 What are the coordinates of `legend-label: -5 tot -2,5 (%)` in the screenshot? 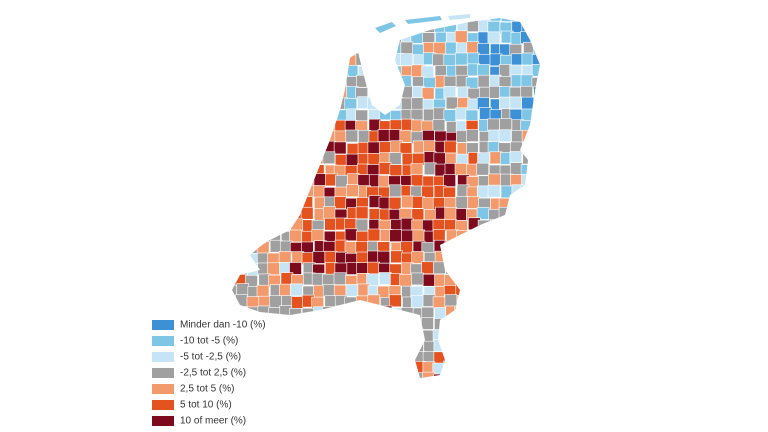 It's located at (210, 357).